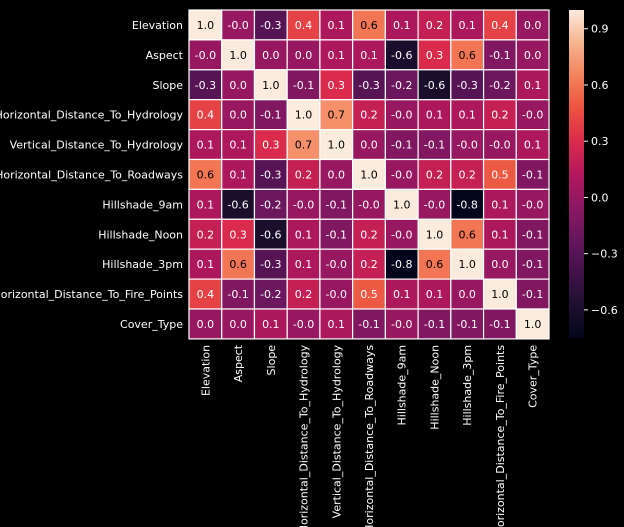  I want to click on colorbar-tick-label: 0.6, so click(600, 85).